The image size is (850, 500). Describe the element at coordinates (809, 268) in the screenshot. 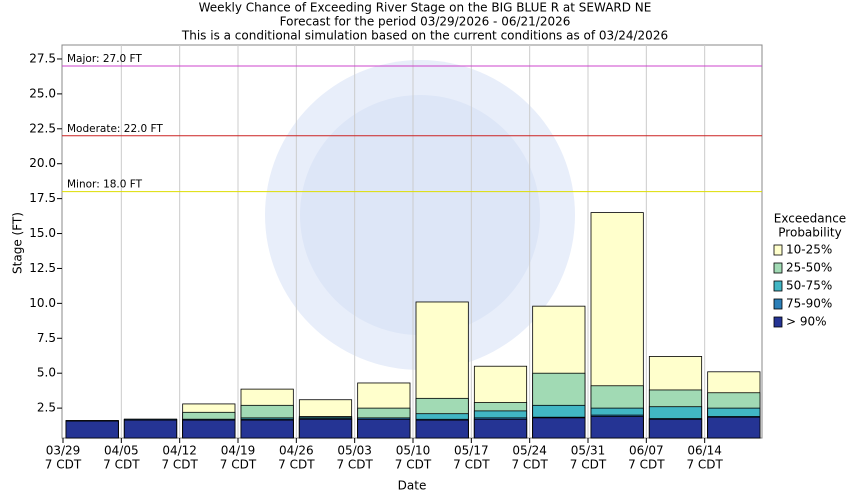

I see `legend-label: 25-50%` at that location.